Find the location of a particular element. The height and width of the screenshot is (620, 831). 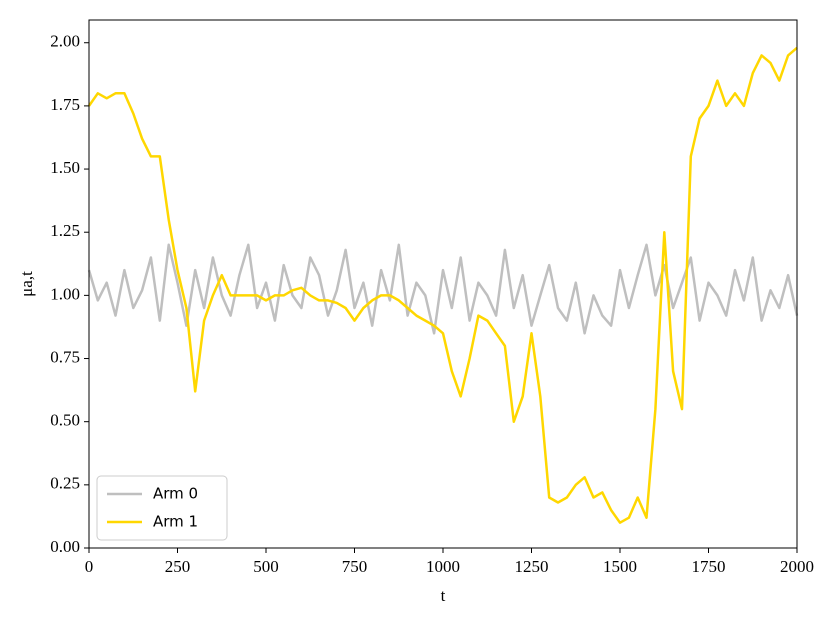

x-tick-label: 1750 is located at coordinates (709, 566).